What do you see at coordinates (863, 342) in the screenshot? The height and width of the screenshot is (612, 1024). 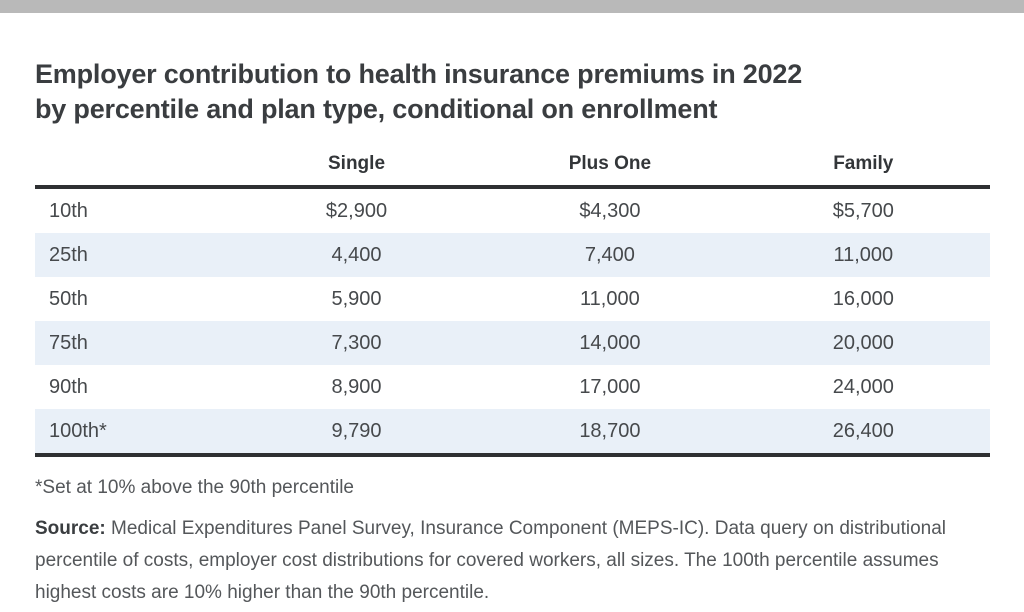 I see `cell-family: 20,000` at bounding box center [863, 342].